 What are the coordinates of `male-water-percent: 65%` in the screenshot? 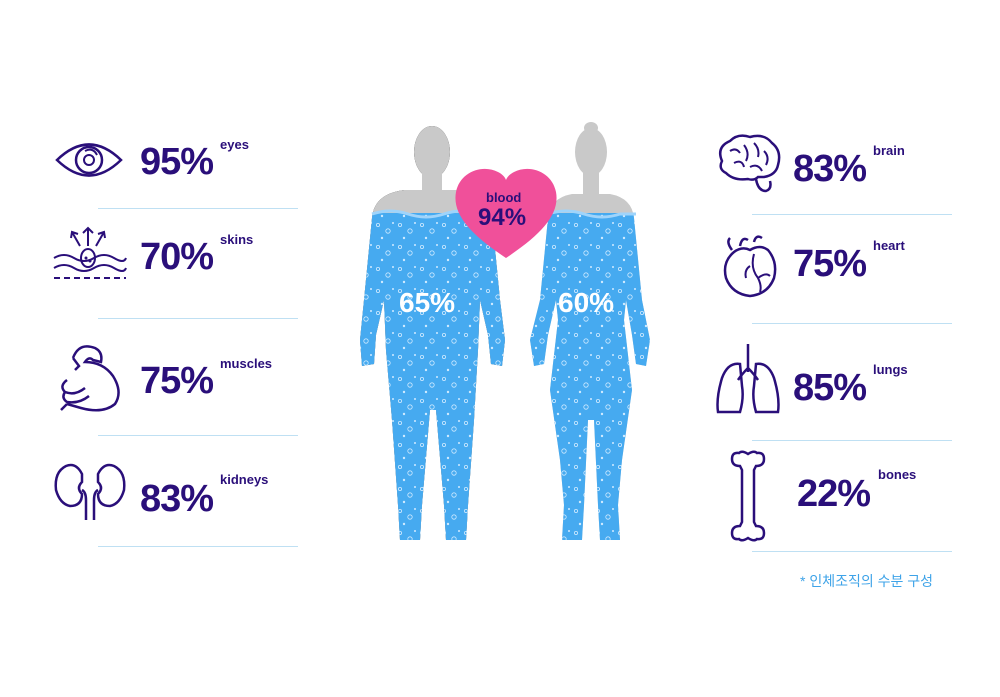 It's located at (427, 302).